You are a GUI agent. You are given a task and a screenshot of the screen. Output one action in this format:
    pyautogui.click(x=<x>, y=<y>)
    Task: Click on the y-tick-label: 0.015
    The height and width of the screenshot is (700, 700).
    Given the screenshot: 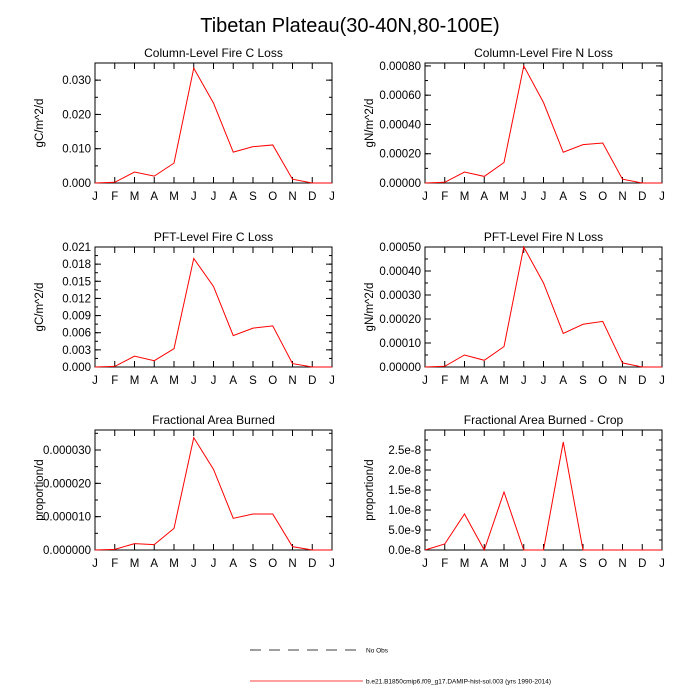 What is the action you would take?
    pyautogui.click(x=76, y=282)
    